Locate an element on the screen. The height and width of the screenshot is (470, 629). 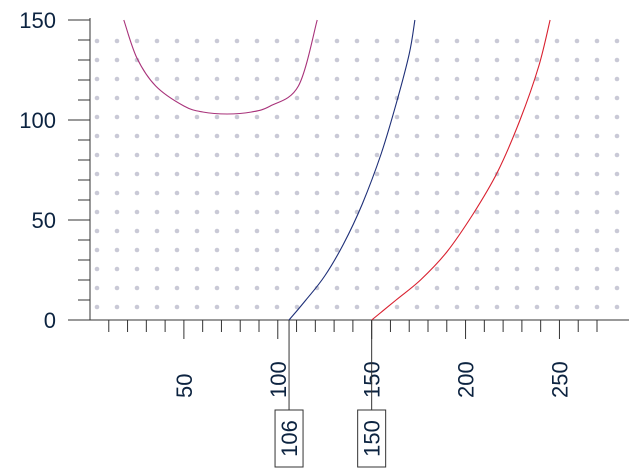
annotation-box is located at coordinates (372, 438).